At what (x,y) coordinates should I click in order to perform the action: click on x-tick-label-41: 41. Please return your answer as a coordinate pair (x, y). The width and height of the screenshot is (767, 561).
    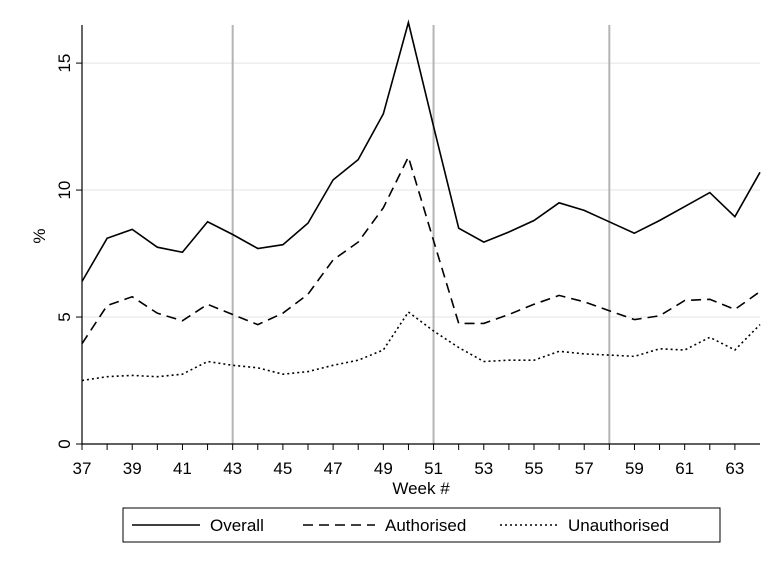
    Looking at the image, I should click on (182, 468).